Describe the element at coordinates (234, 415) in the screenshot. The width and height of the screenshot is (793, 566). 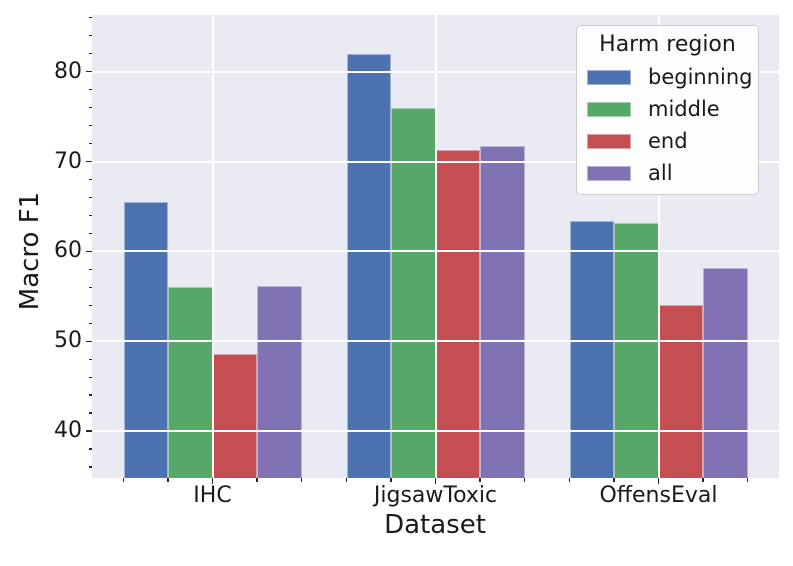
I see `bar-end-IHC` at that location.